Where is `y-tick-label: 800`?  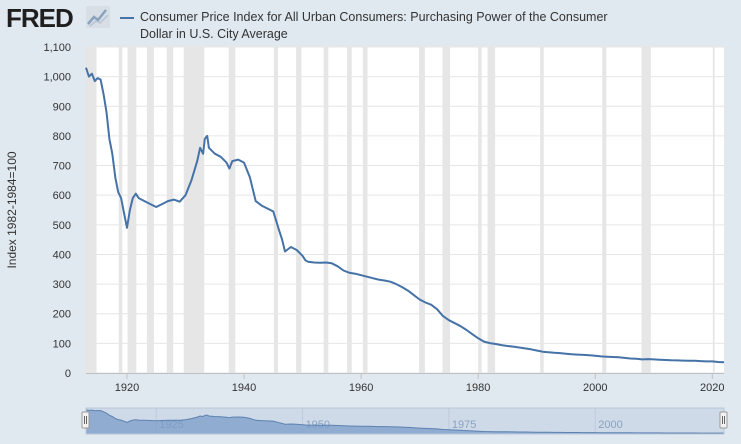
y-tick-label: 800 is located at coordinates (62, 137).